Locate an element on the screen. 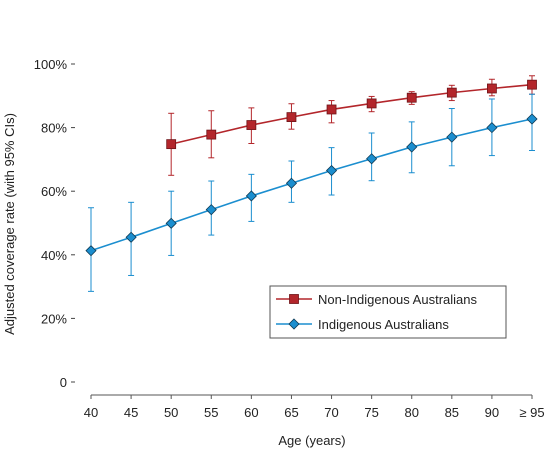  x-tick-label: ≥ 95 is located at coordinates (531, 412).